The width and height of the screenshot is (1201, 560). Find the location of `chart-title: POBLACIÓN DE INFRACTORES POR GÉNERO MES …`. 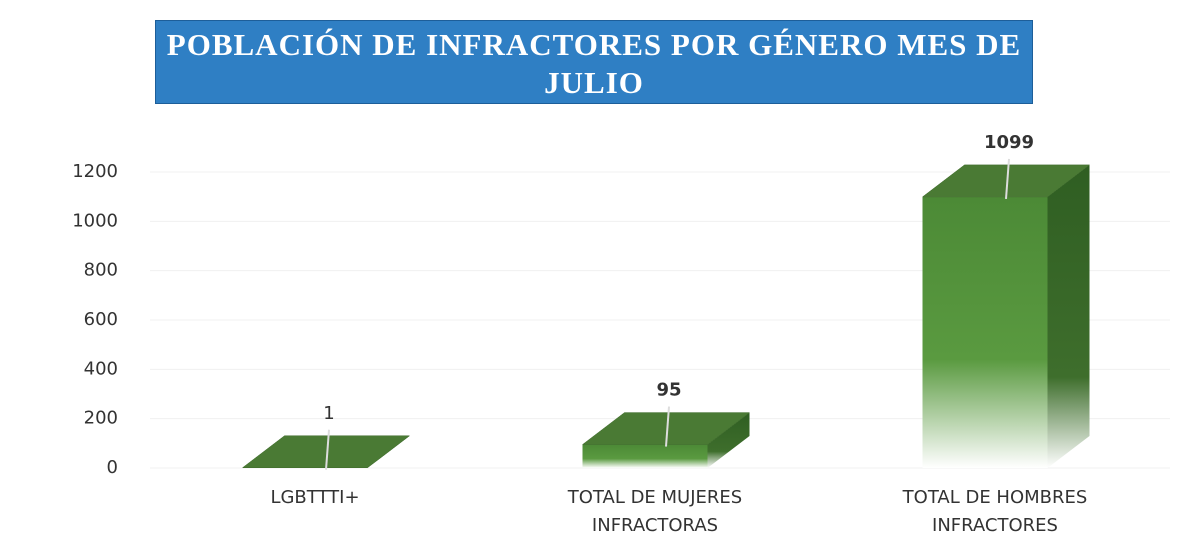

chart-title: POBLACIÓN DE INFRACTORES POR GÉNERO MES … is located at coordinates (594, 62).